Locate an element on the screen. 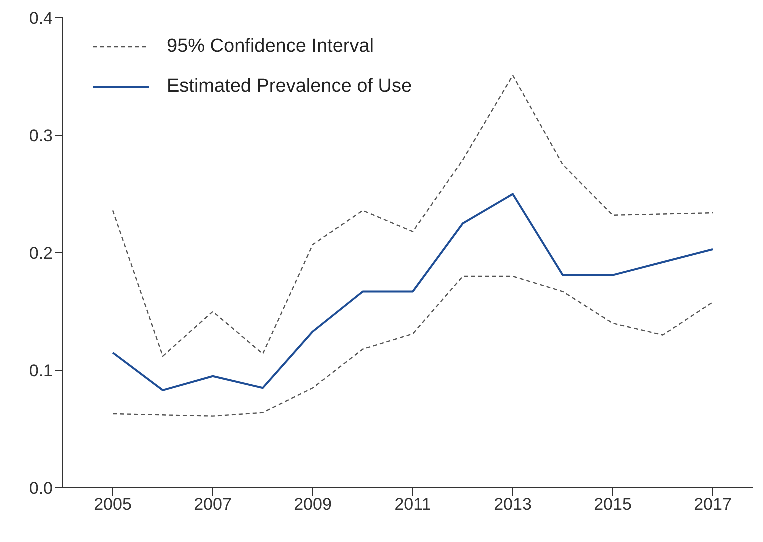 The height and width of the screenshot is (542, 763). x-tick-label: 2015 is located at coordinates (613, 504).